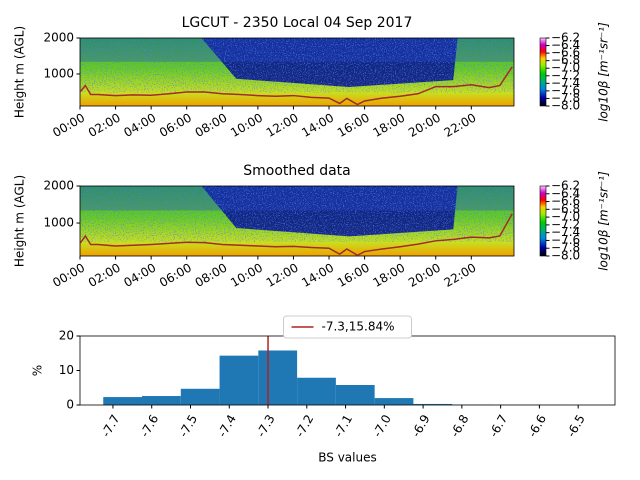  I want to click on x-tick-label: -6.8, so click(460, 425).